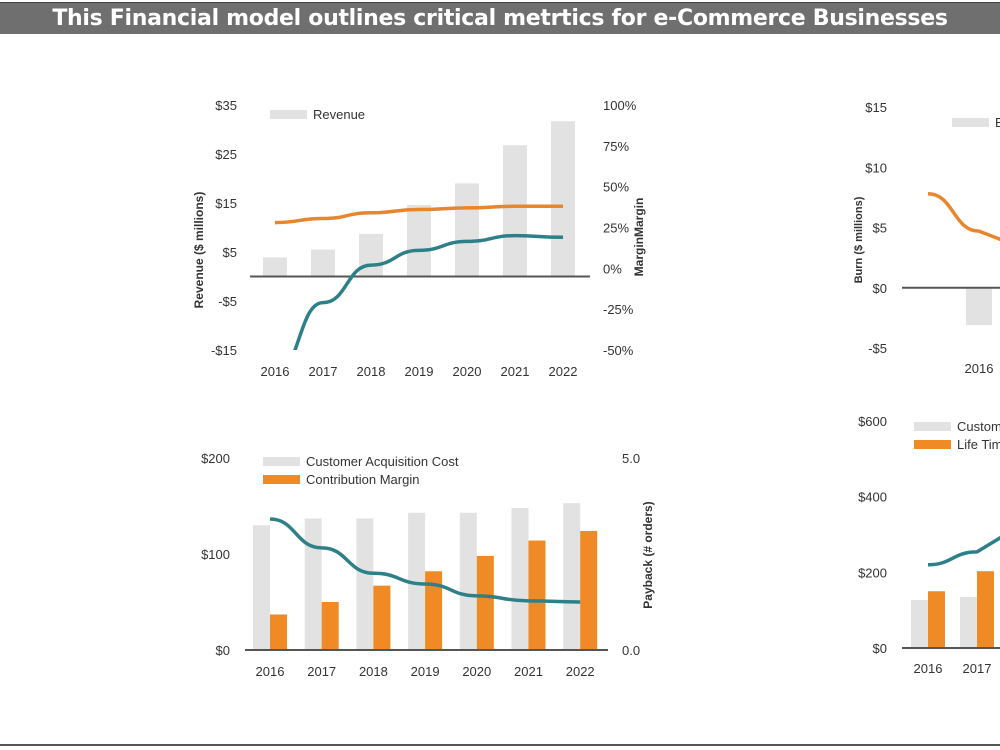 This screenshot has height=750, width=1000. What do you see at coordinates (339, 114) in the screenshot?
I see `legend-label: Revenue` at bounding box center [339, 114].